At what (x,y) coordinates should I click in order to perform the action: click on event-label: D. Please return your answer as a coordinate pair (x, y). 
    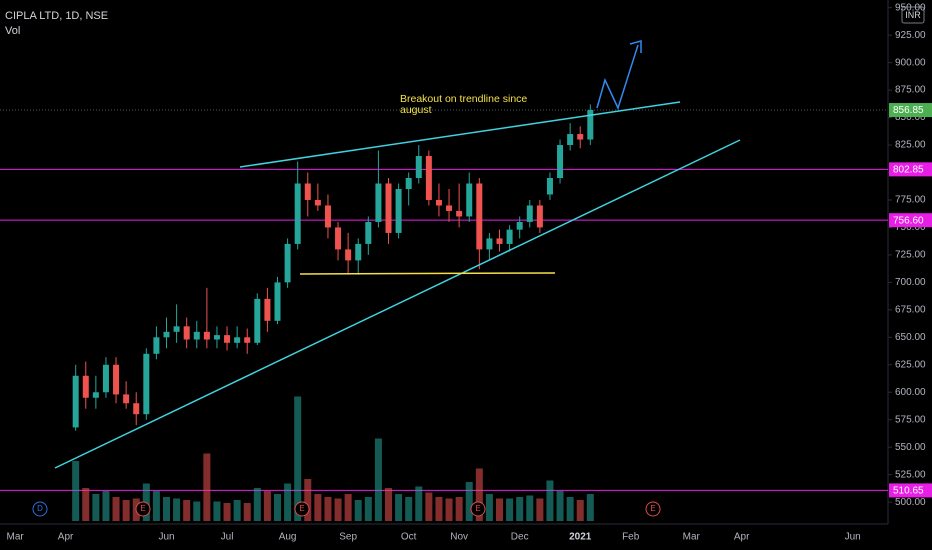
    Looking at the image, I should click on (40, 508).